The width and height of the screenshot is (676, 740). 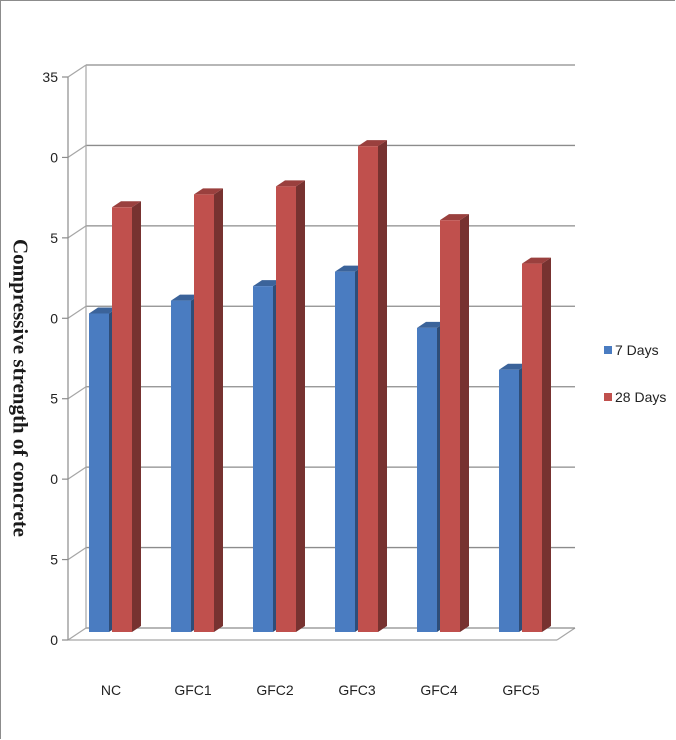 I want to click on legend-entry: 7 Days, so click(x=635, y=350).